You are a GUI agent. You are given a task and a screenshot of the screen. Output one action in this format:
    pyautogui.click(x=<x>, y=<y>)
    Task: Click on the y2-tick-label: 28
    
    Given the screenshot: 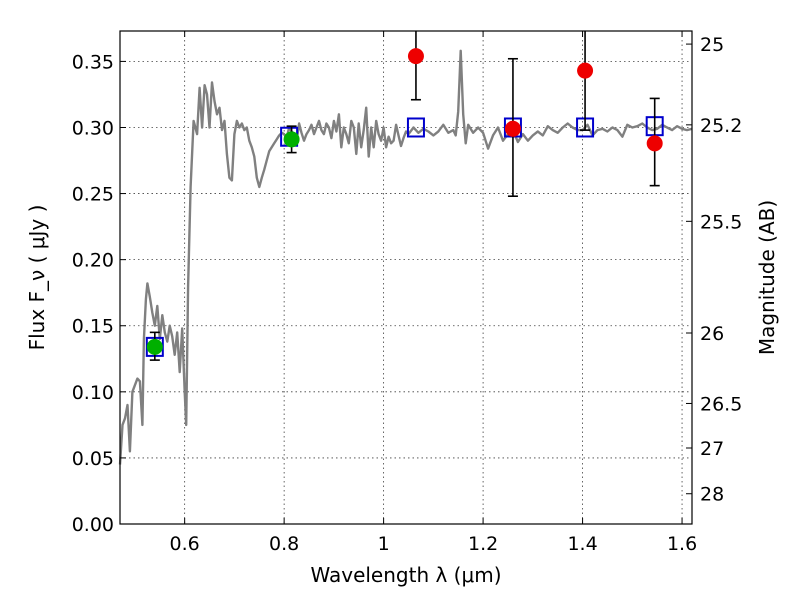 What is the action you would take?
    pyautogui.click(x=712, y=495)
    